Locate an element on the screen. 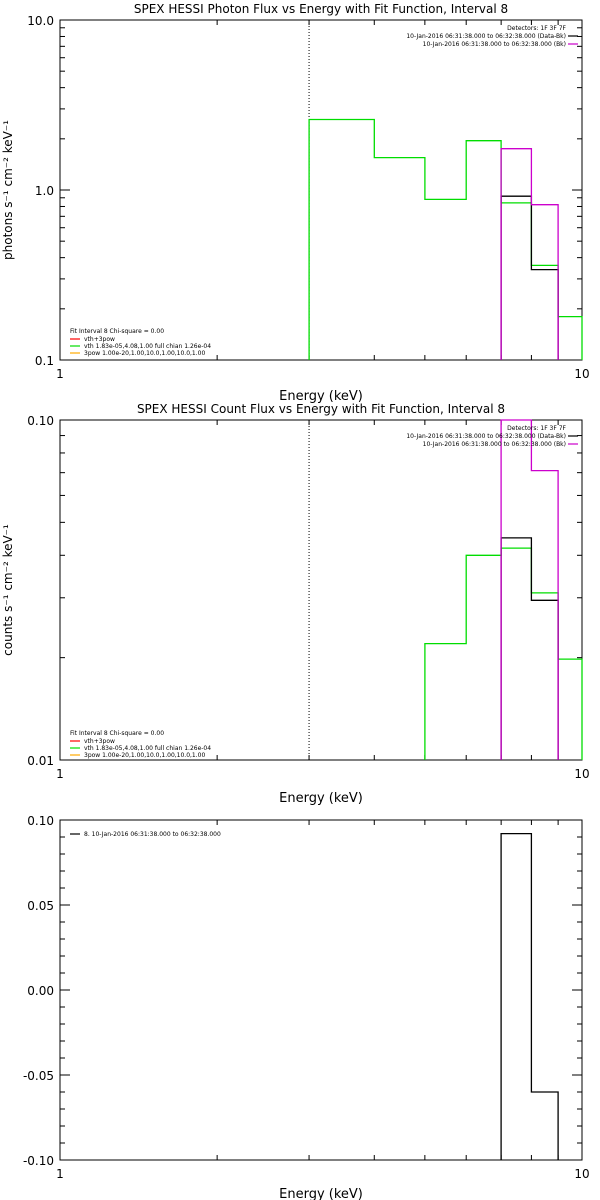 Image resolution: width=600 pixels, height=1200 pixels. y-tick-label: 1.0 is located at coordinates (44, 191).